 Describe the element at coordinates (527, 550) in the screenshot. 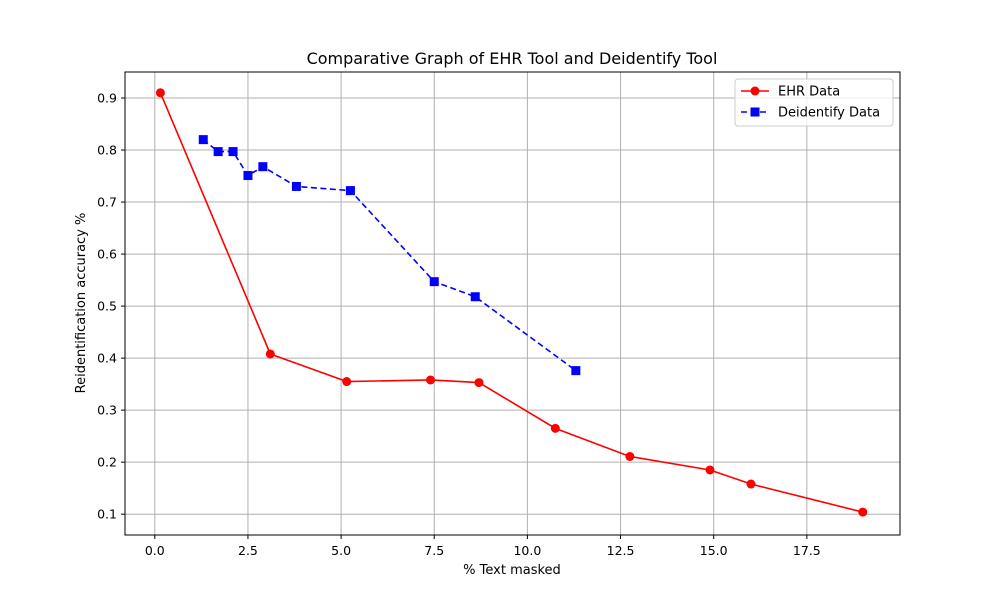

I see `x-tick-label: 10.0` at that location.